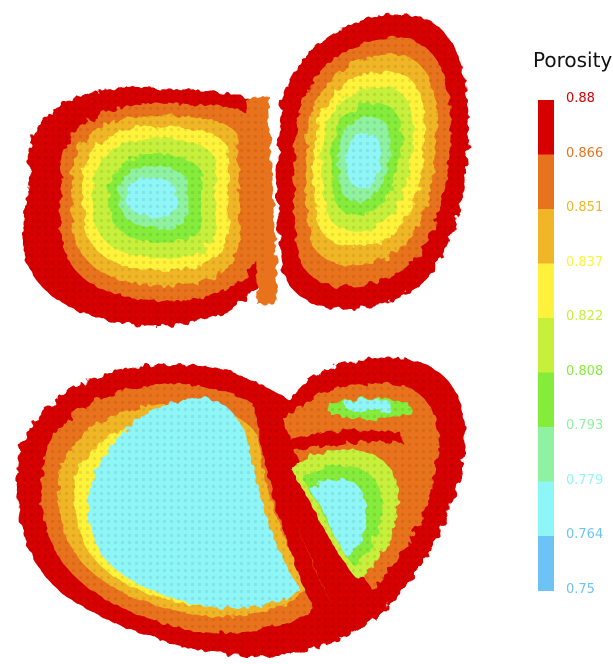  Describe the element at coordinates (585, 153) in the screenshot. I see `legend-tick-label: 0.866` at that location.